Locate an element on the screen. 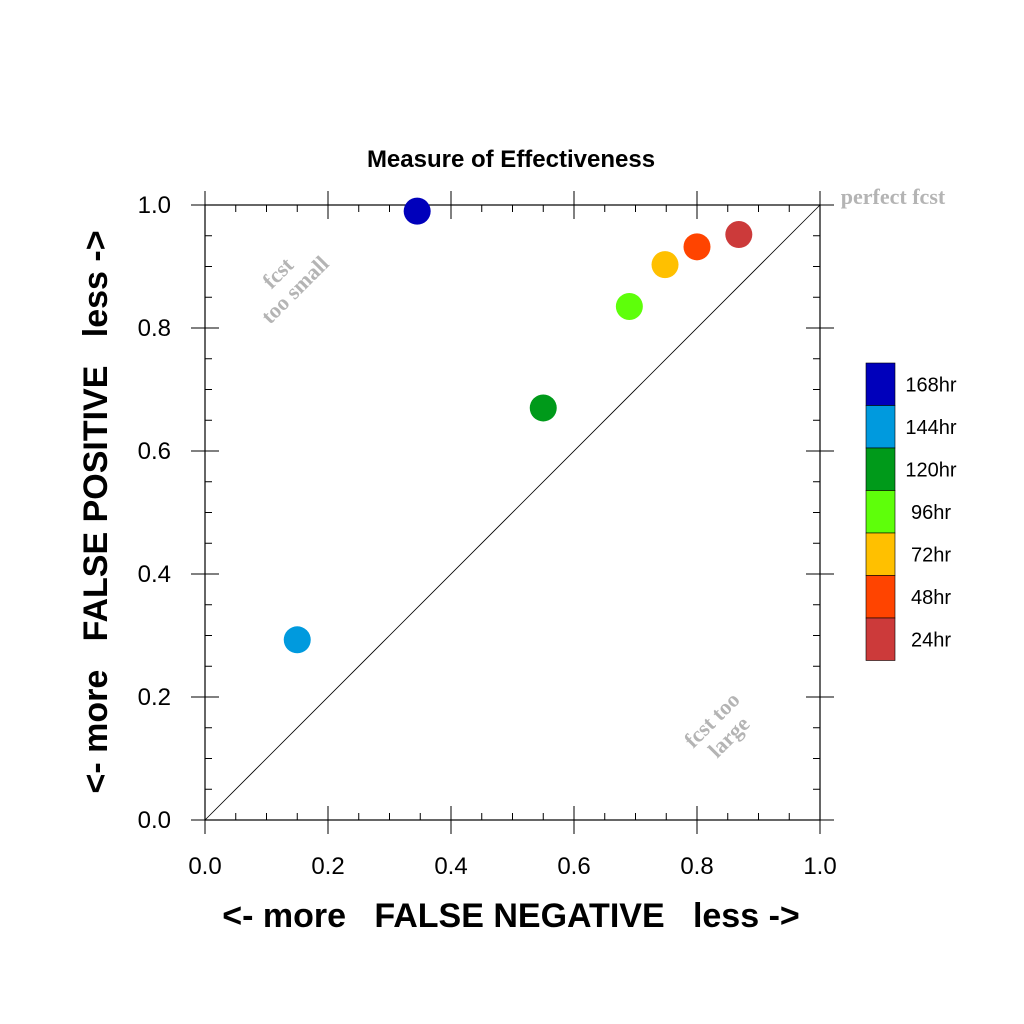  x-tick-label: 0.2 is located at coordinates (327, 866).